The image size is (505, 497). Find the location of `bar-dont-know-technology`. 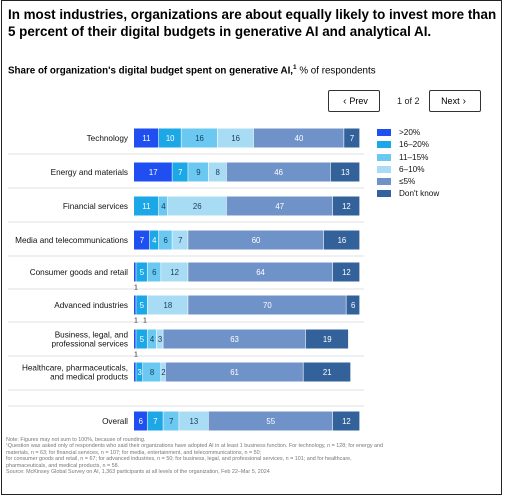

bar-dont-know-technology is located at coordinates (352, 138).